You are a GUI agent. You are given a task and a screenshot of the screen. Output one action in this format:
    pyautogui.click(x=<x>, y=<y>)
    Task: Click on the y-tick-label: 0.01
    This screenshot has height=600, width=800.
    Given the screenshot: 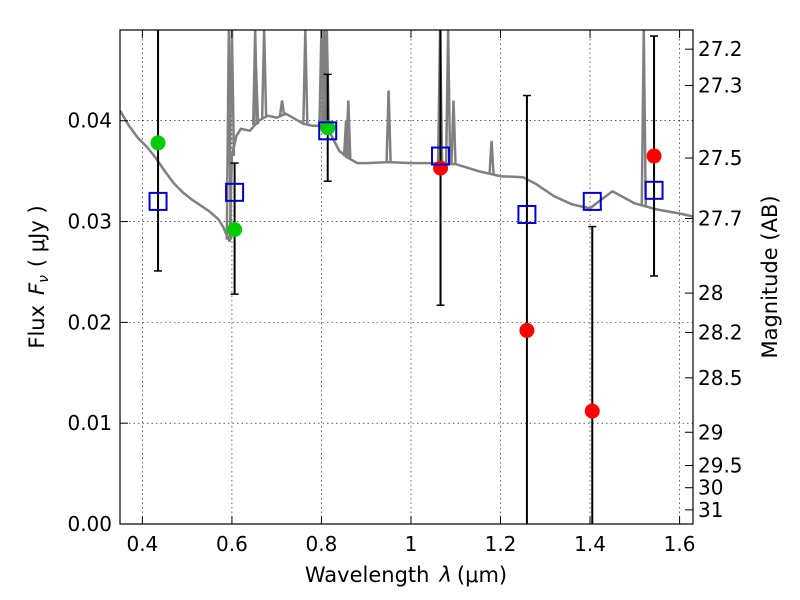 What is the action you would take?
    pyautogui.click(x=89, y=423)
    